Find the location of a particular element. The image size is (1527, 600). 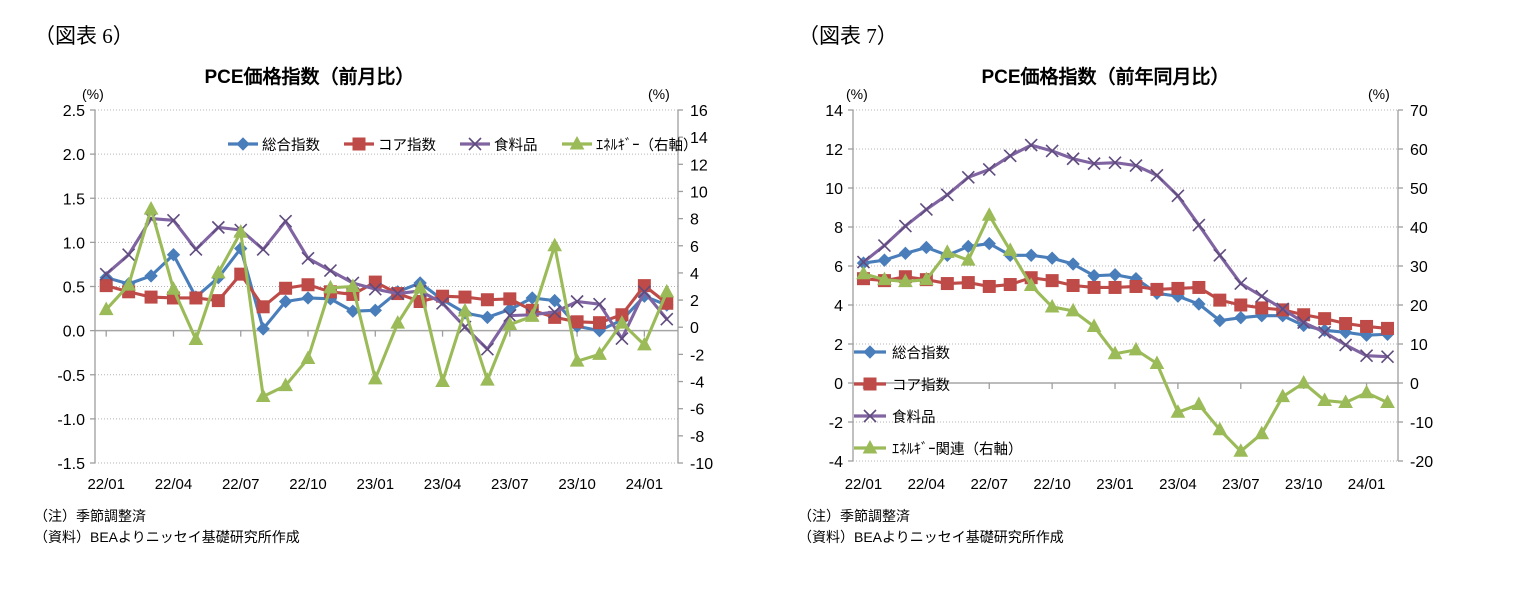

y2-axis-tick-label: 70 is located at coordinates (1419, 111).